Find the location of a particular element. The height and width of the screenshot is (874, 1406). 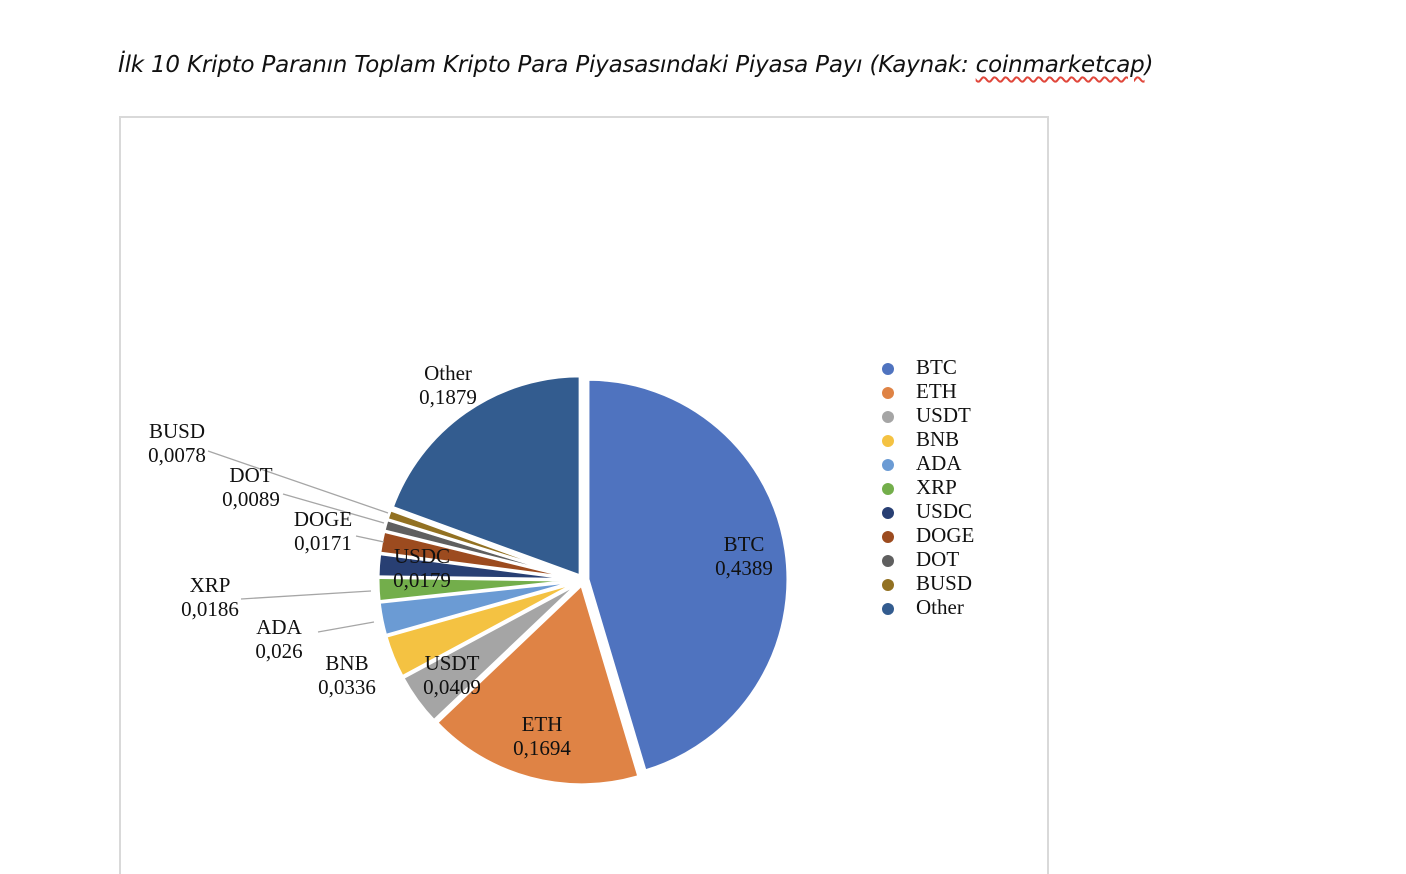

legend-label-ada: ADA is located at coordinates (939, 463).